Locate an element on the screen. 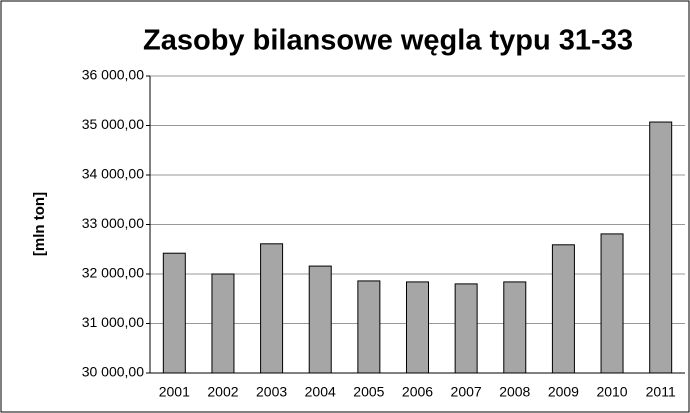 The width and height of the screenshot is (690, 413). x-tick-label: 2004 is located at coordinates (320, 392).